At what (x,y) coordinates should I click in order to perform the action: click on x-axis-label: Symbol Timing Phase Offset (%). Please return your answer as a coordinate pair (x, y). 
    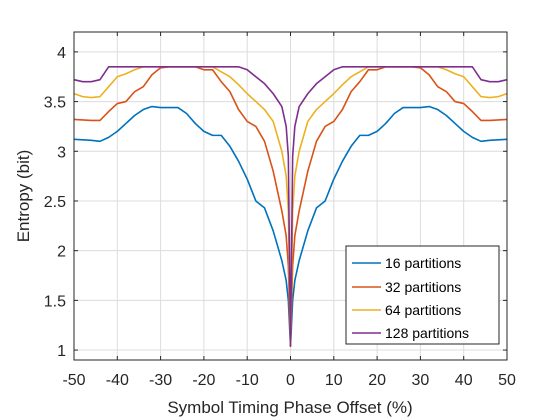
    Looking at the image, I should click on (289, 407).